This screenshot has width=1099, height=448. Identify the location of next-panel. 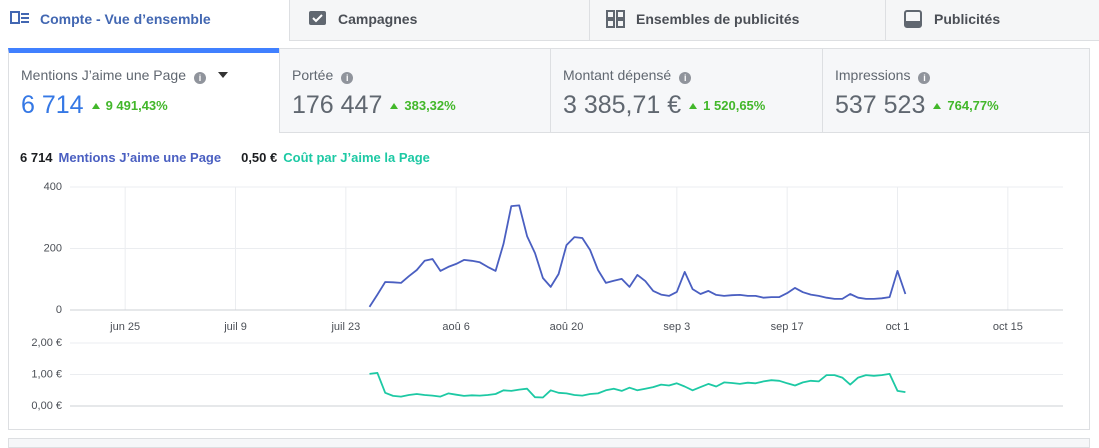
(549, 443).